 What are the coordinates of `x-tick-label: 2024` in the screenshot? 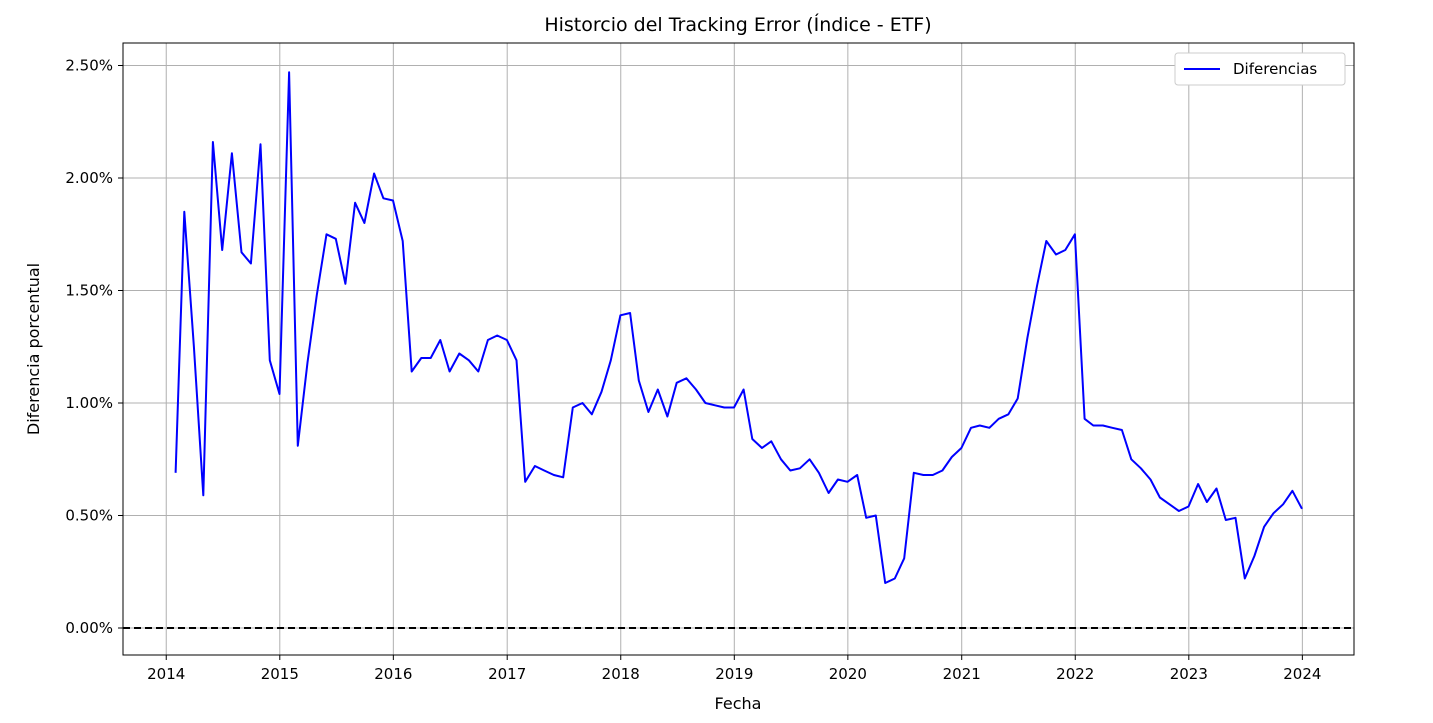 It's located at (1302, 674).